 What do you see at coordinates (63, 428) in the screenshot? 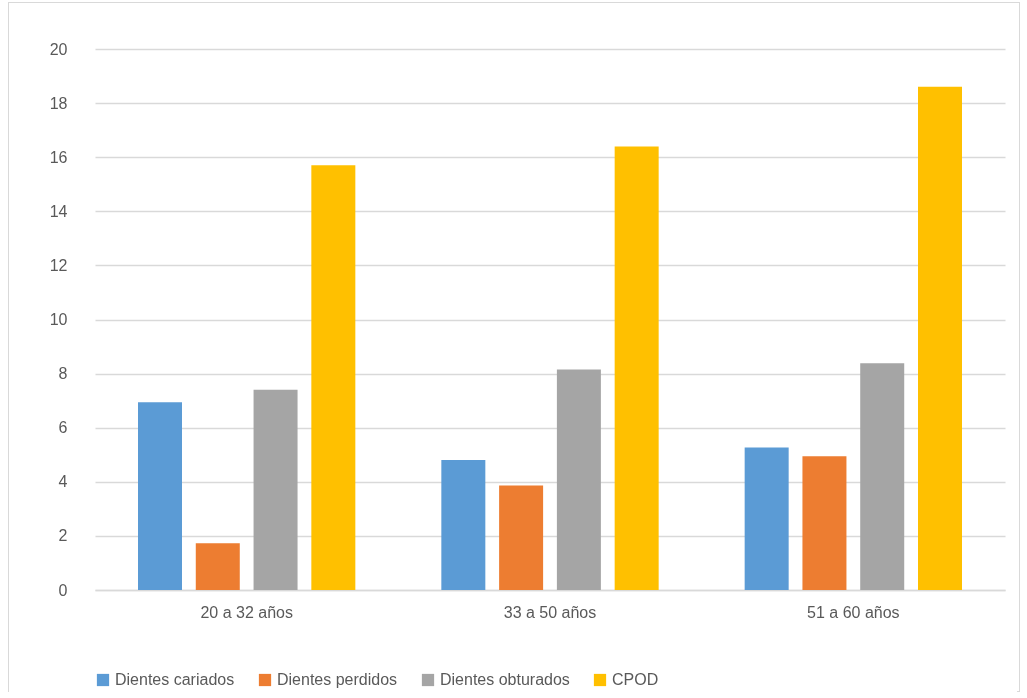
I see `y-tick-label: 6` at bounding box center [63, 428].